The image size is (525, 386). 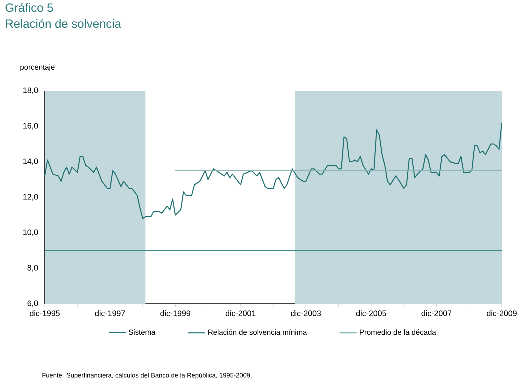 What do you see at coordinates (30, 7) in the screenshot?
I see `chart-title: Gráfico 5` at bounding box center [30, 7].